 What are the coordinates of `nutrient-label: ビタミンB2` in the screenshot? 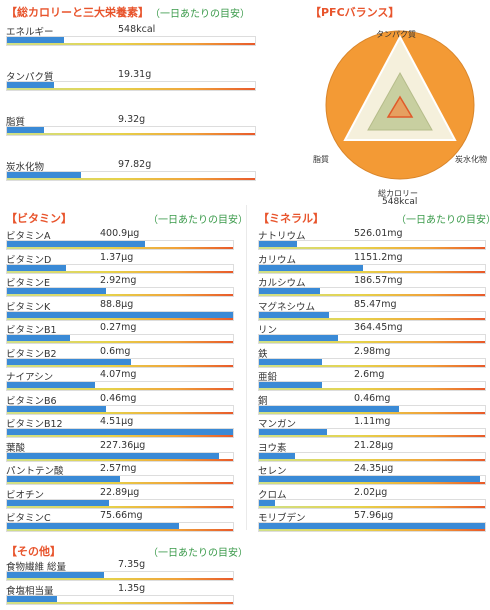 It's located at (31, 354).